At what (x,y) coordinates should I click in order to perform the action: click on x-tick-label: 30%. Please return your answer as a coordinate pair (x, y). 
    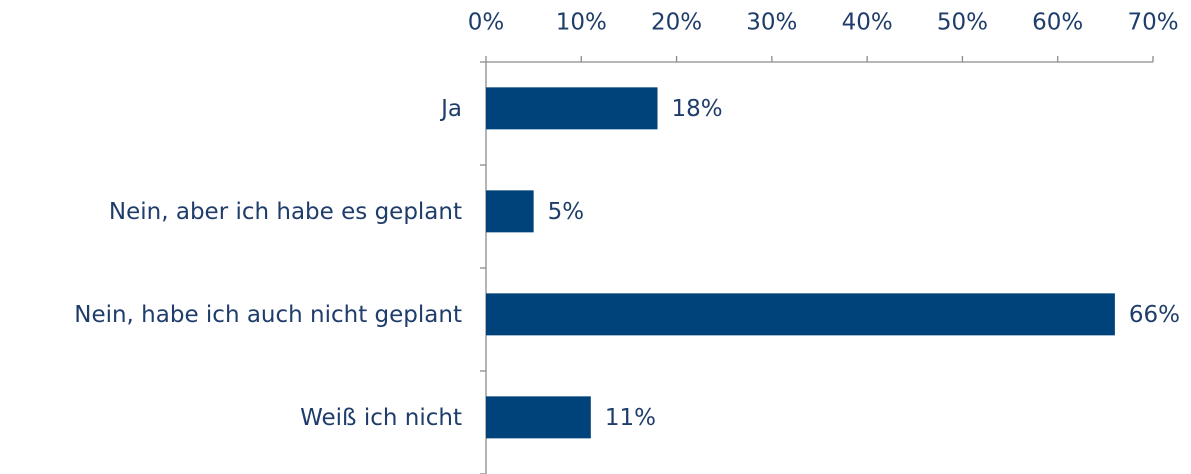
    Looking at the image, I should click on (771, 23).